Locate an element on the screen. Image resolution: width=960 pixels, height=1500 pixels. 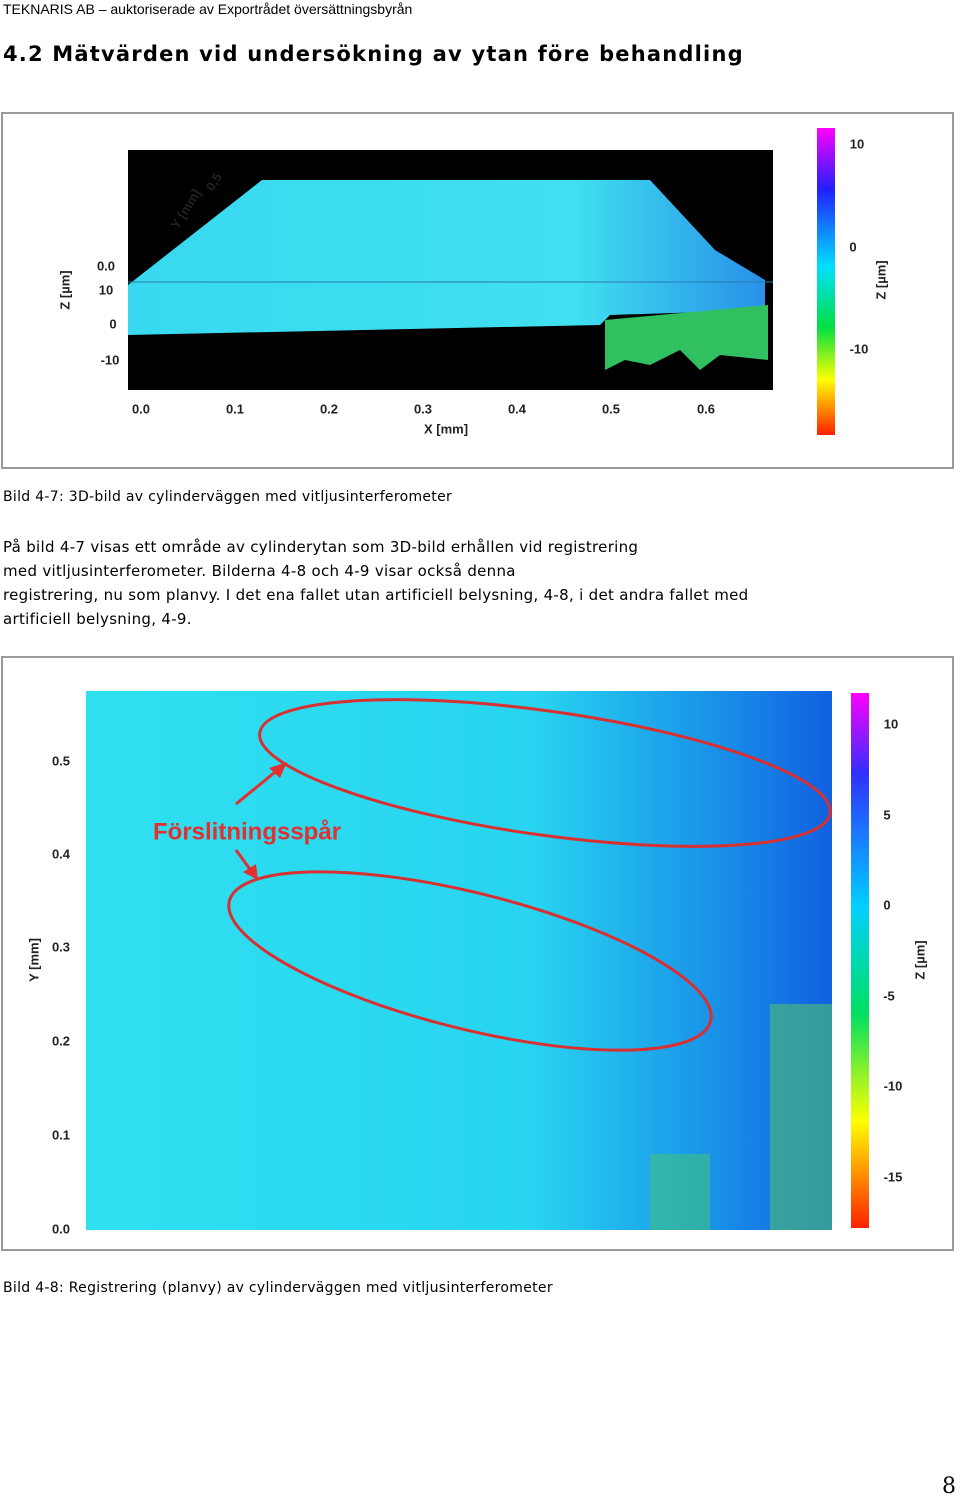
page-number: 8 is located at coordinates (949, 1486).